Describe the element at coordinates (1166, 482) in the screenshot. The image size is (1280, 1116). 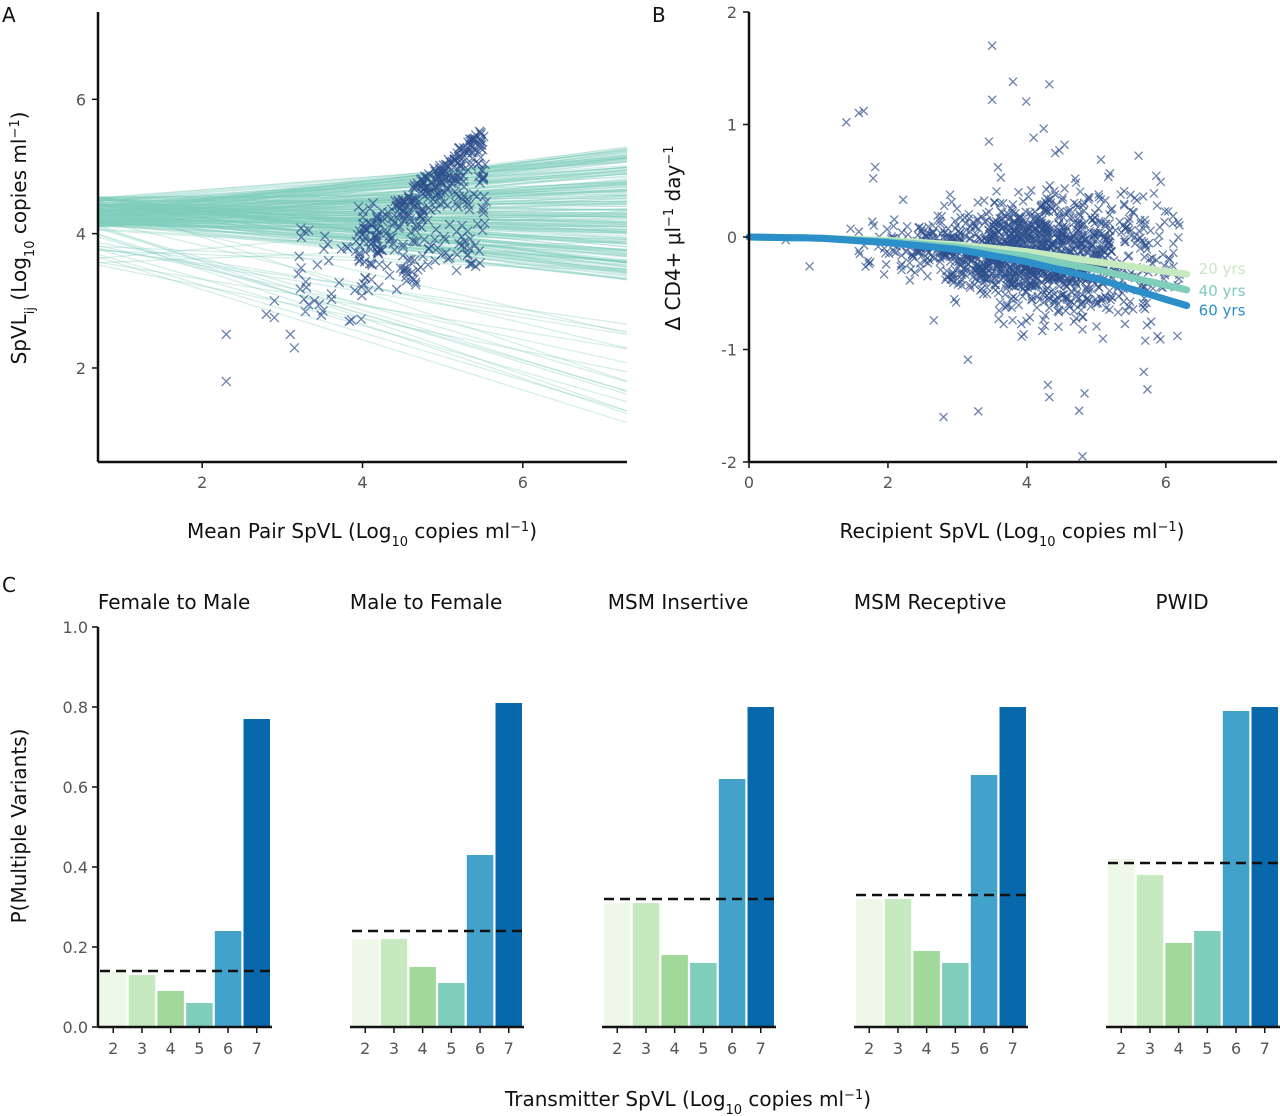
I see `x-tick-label: 6` at that location.